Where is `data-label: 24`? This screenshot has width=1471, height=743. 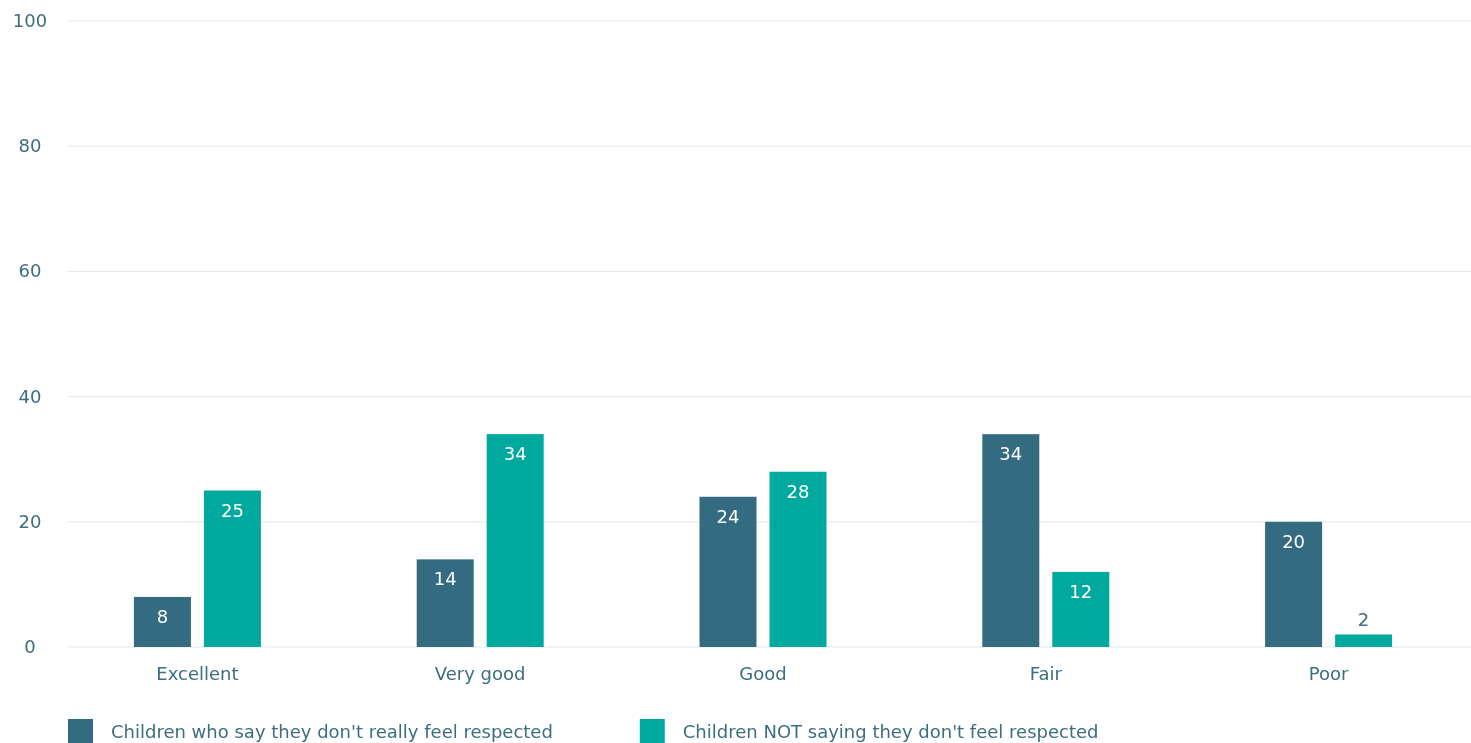 data-label: 24 is located at coordinates (728, 516).